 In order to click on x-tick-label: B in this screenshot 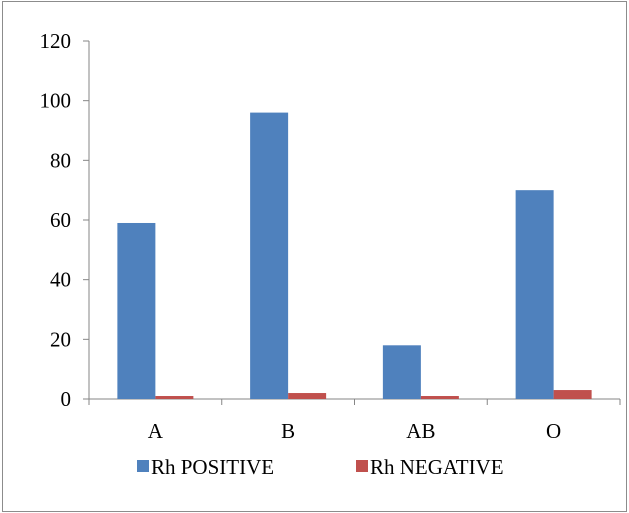, I will do `click(288, 431)`.